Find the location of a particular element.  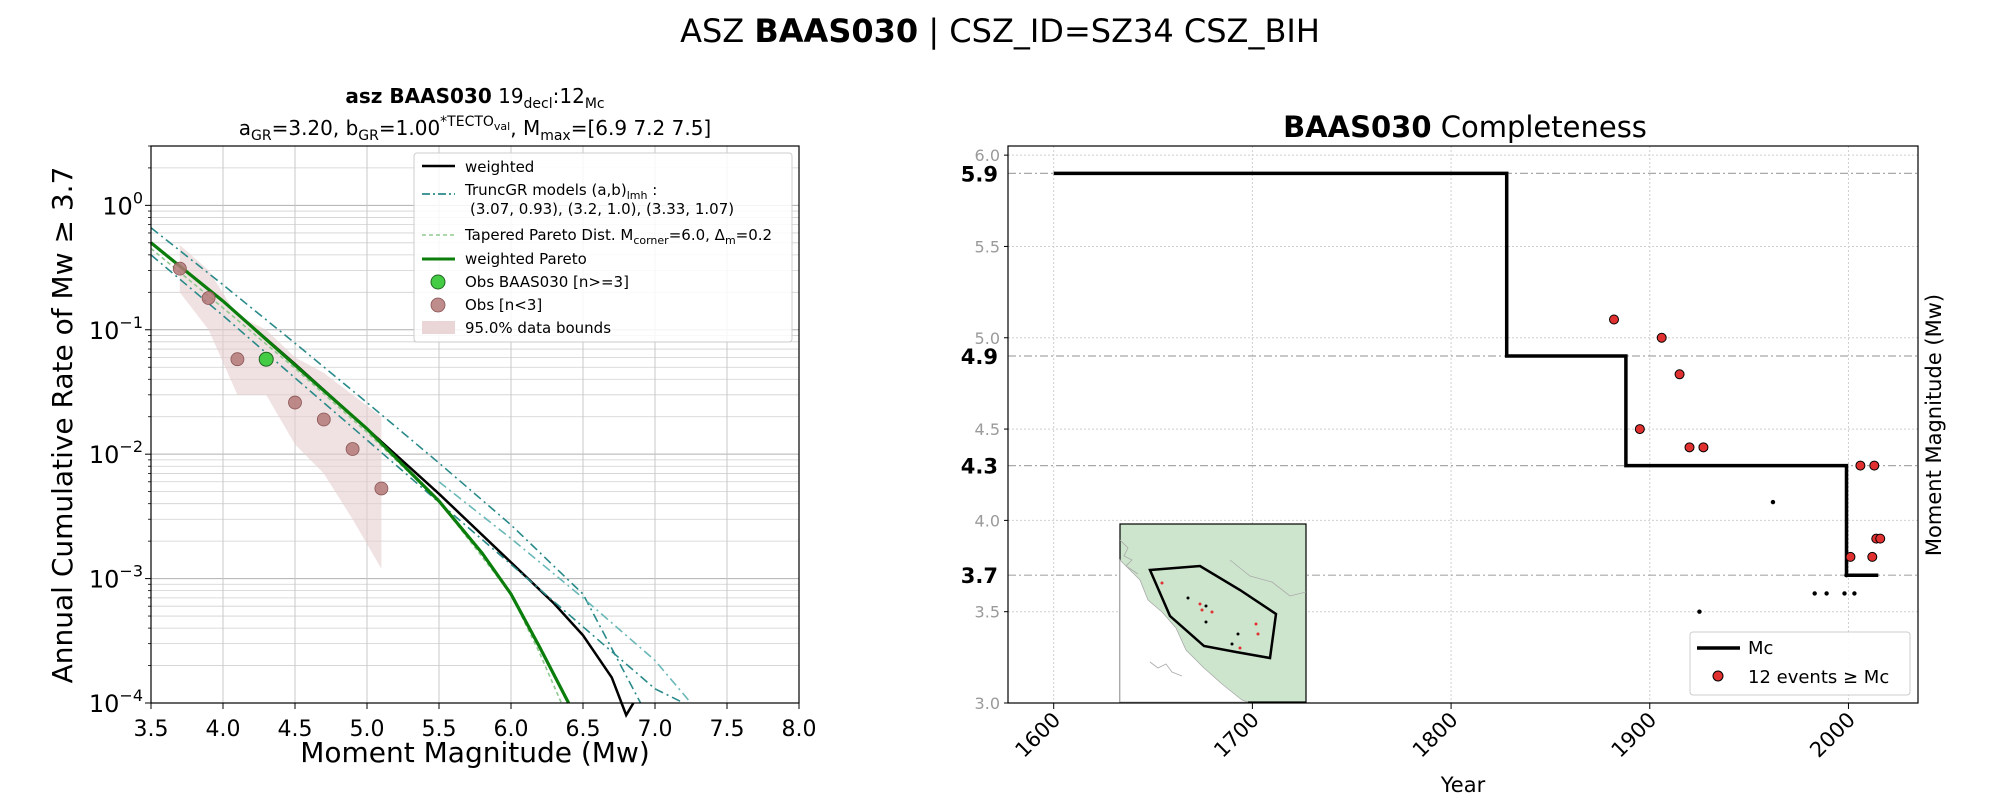

right-y-tick-label: 5.0 is located at coordinates (987, 338).